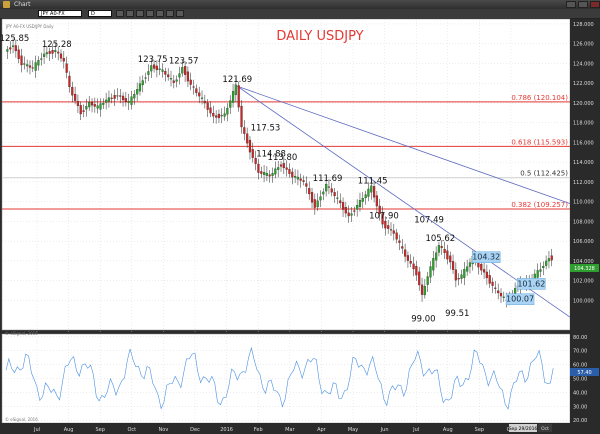 The height and width of the screenshot is (434, 600). What do you see at coordinates (164, 430) in the screenshot?
I see `x-tick-label: Nov` at bounding box center [164, 430].